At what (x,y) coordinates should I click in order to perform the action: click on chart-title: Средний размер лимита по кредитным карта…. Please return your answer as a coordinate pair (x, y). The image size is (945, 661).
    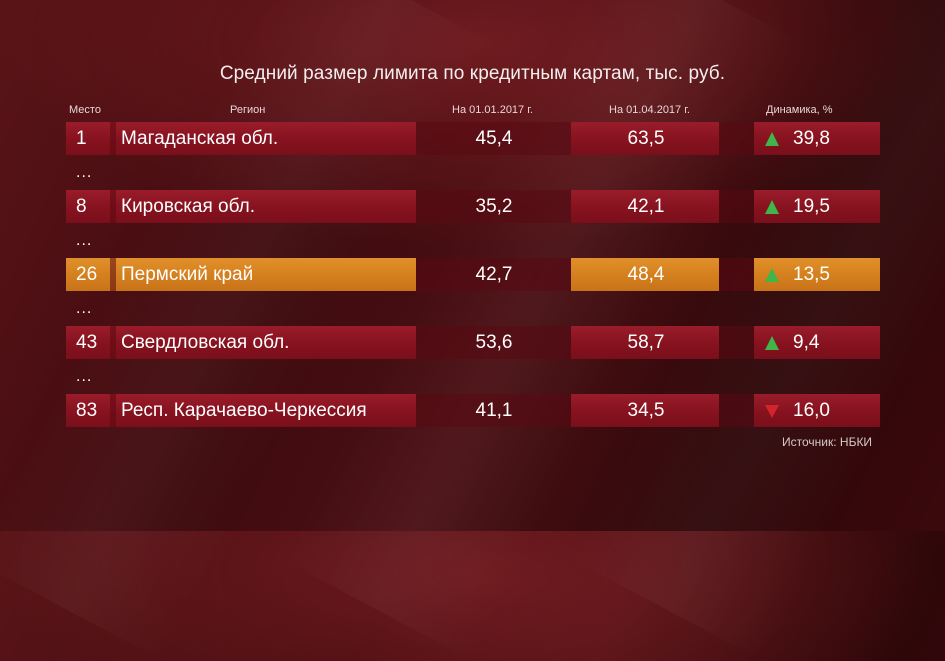
    Looking at the image, I should click on (472, 73).